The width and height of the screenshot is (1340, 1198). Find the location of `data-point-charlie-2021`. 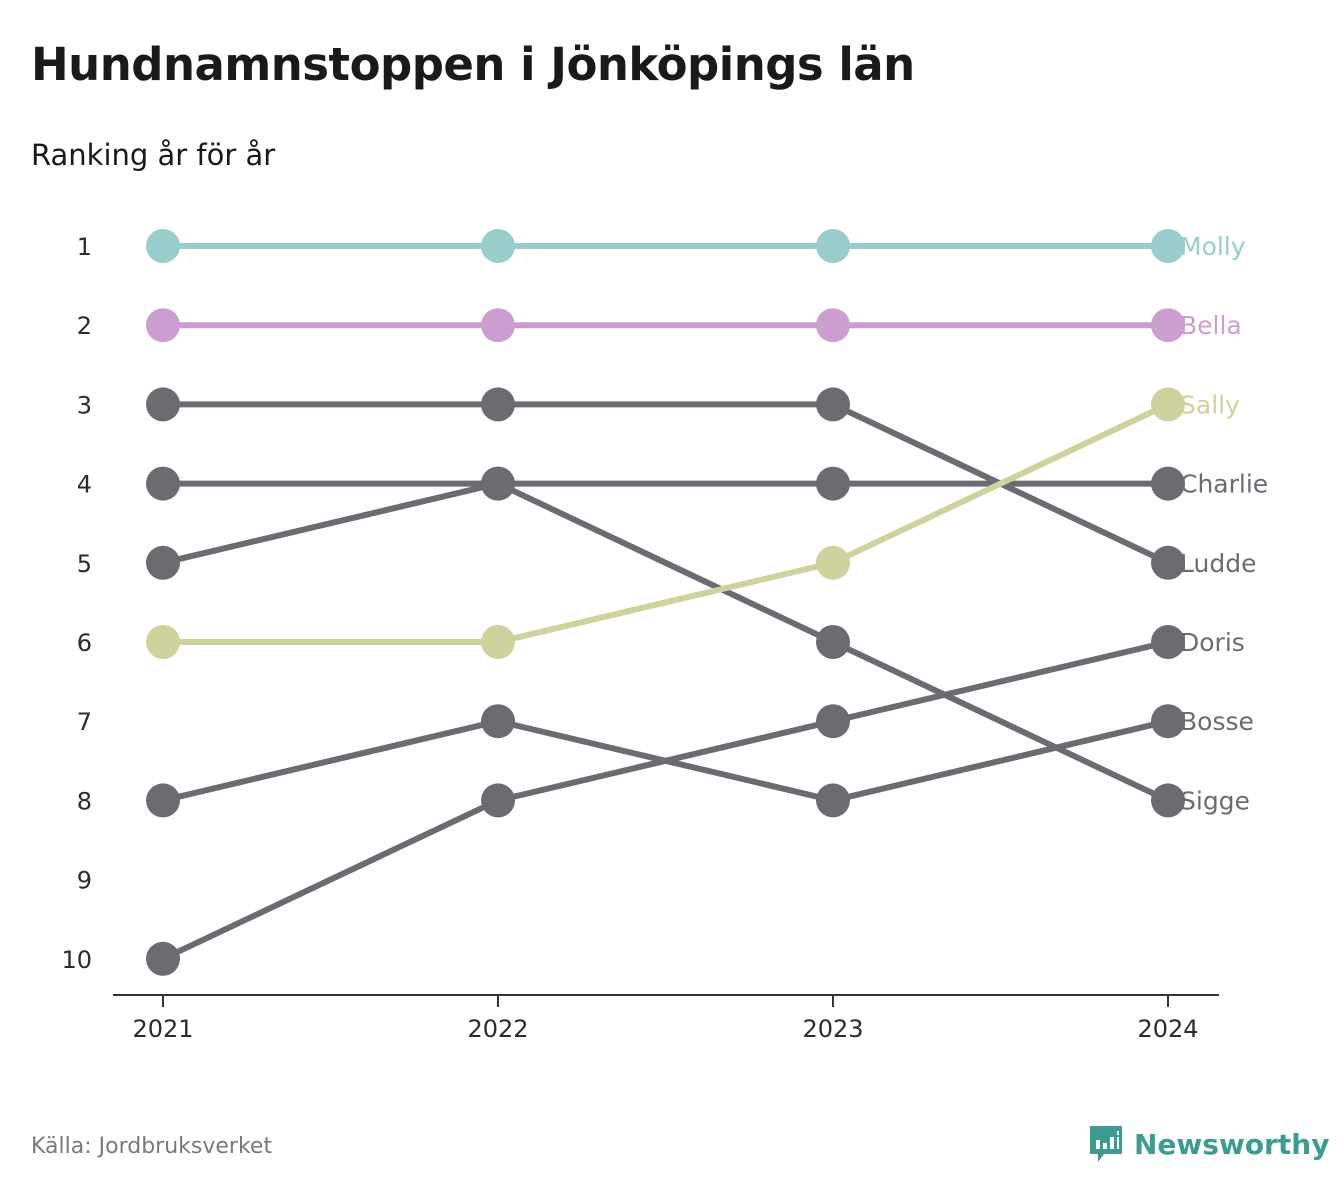

data-point-charlie-2021 is located at coordinates (163, 483).